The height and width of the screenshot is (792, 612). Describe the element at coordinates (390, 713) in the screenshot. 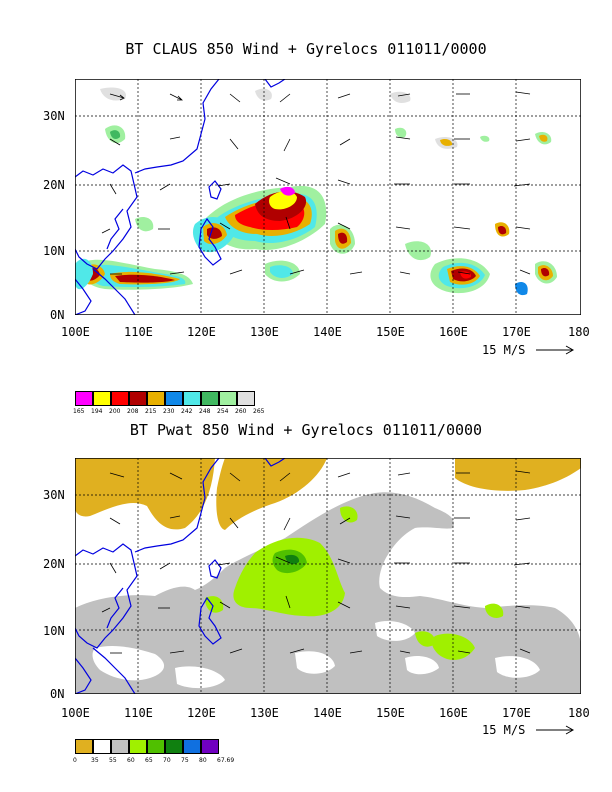

I see `panel2-xlabel-150e: 150E` at that location.